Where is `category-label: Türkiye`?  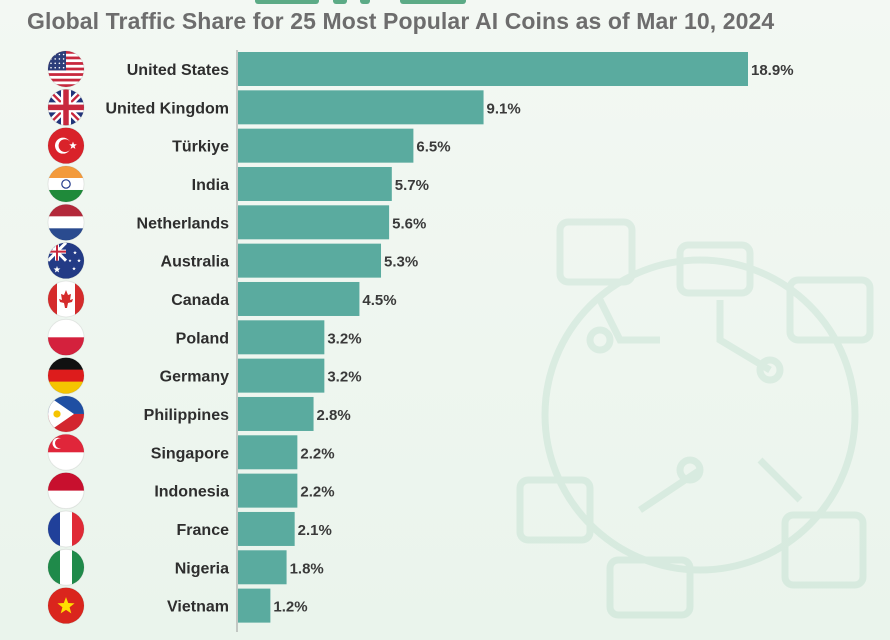 category-label: Türkiye is located at coordinates (200, 147).